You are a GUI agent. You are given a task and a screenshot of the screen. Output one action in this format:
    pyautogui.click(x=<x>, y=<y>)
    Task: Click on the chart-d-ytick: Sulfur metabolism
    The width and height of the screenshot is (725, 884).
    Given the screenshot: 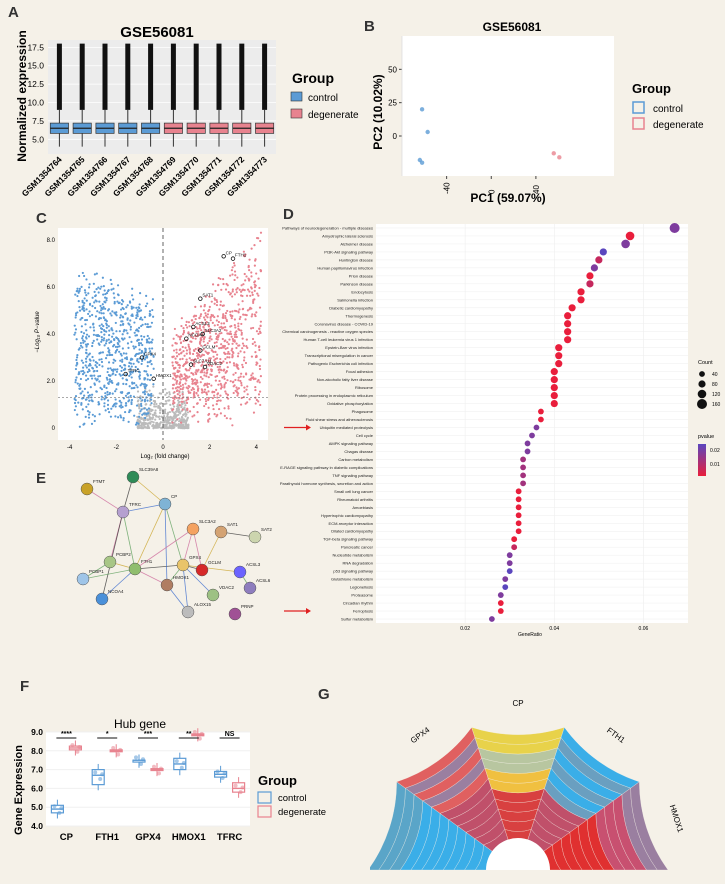 What is the action you would take?
    pyautogui.click(x=357, y=619)
    